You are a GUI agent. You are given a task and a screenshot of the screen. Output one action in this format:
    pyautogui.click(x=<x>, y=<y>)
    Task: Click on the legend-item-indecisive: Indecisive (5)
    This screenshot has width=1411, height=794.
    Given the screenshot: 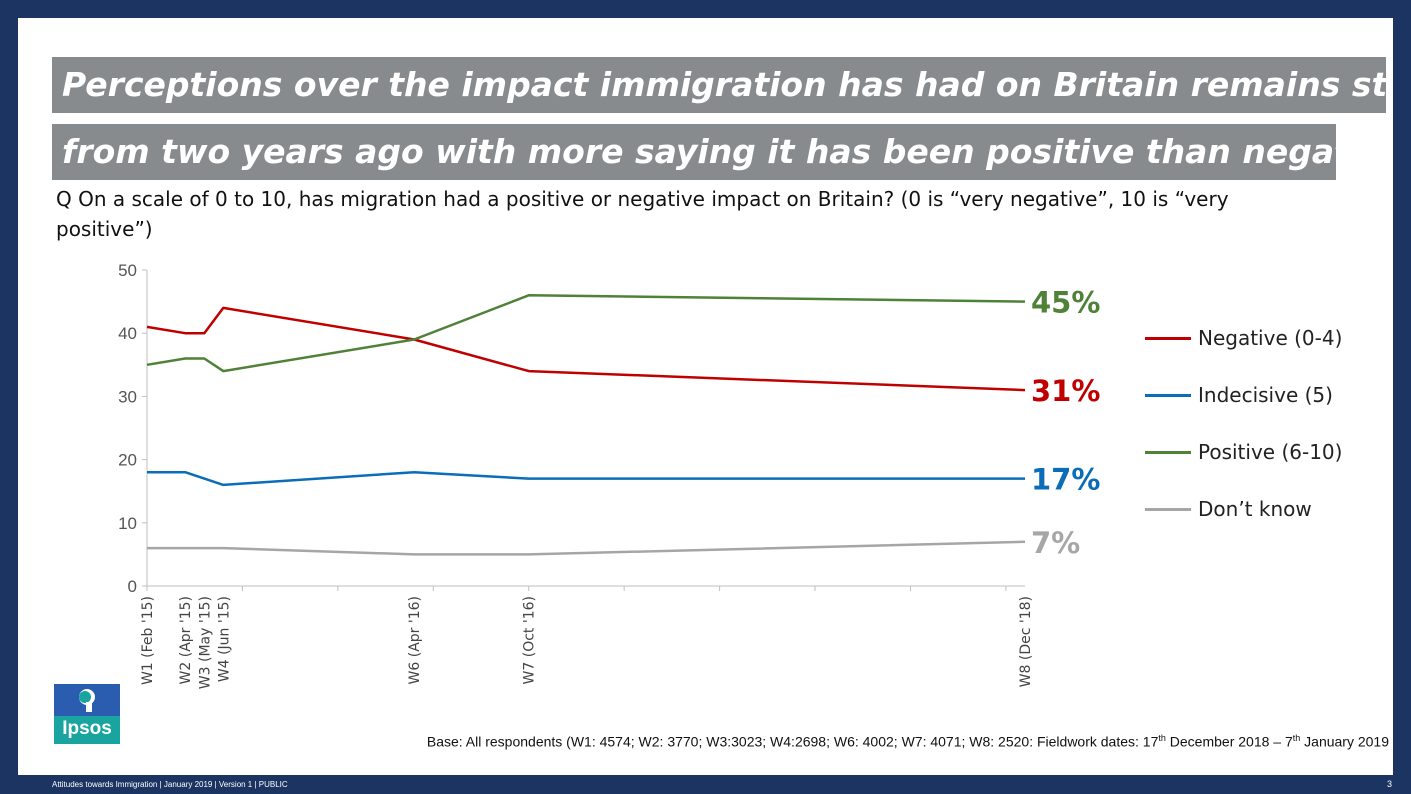 What is the action you would take?
    pyautogui.click(x=1258, y=395)
    